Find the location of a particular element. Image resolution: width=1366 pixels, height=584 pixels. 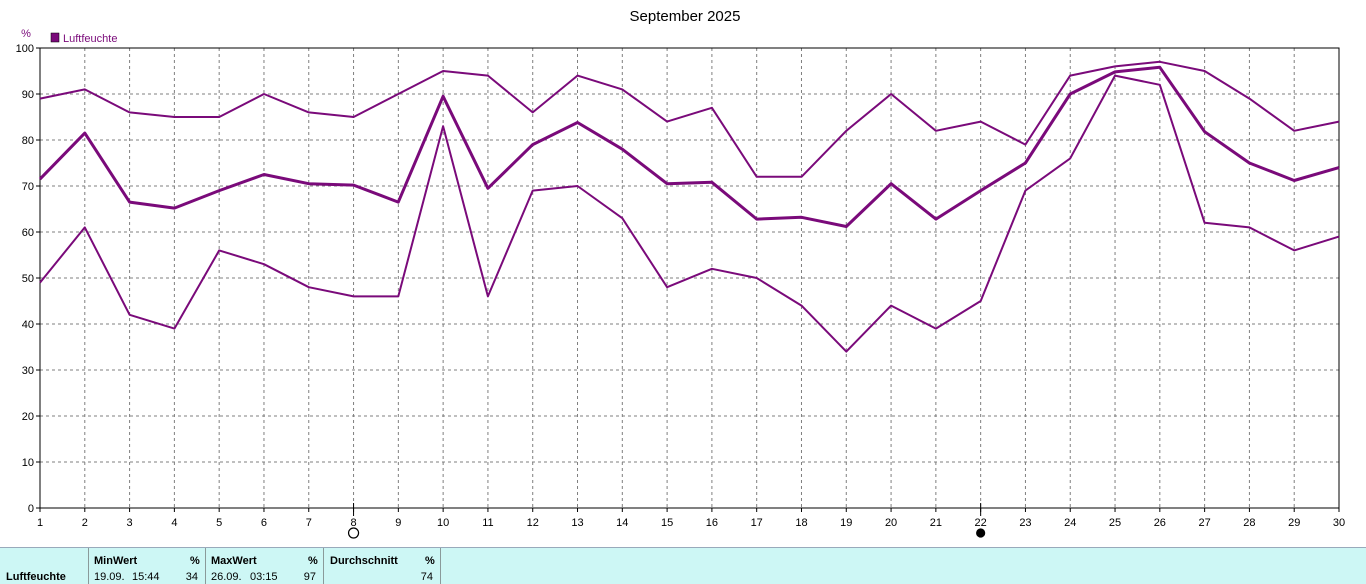

x-tick-label: 28 is located at coordinates (1249, 523).